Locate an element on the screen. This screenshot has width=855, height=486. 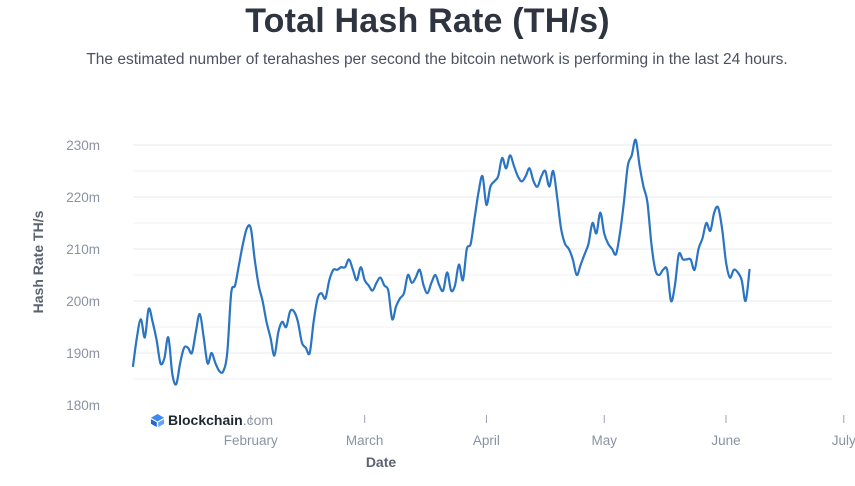
y-tick-label: 220m is located at coordinates (83, 197).